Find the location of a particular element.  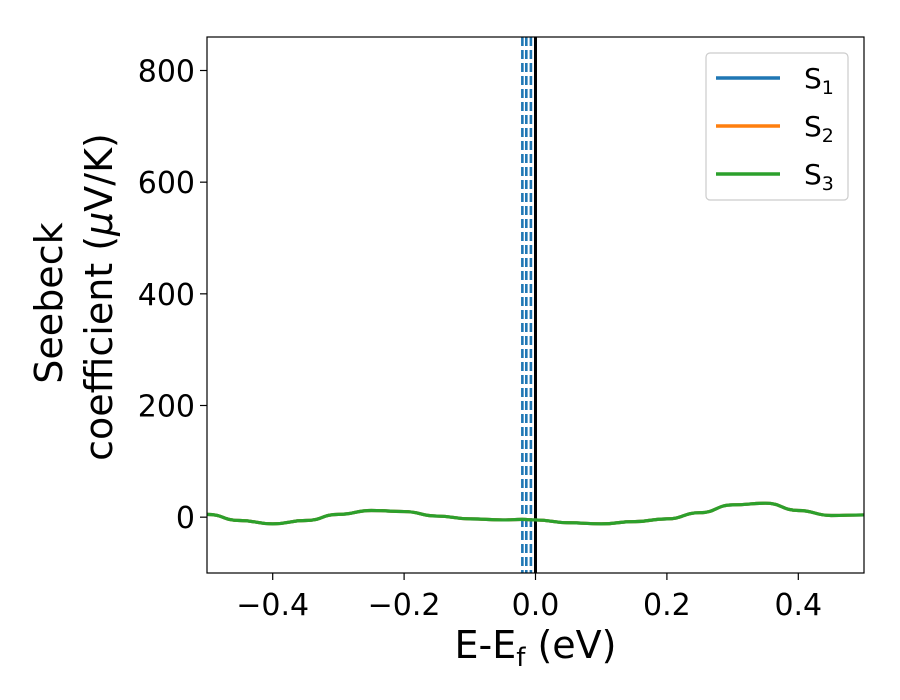

series-line-S3 is located at coordinates (535, 513).